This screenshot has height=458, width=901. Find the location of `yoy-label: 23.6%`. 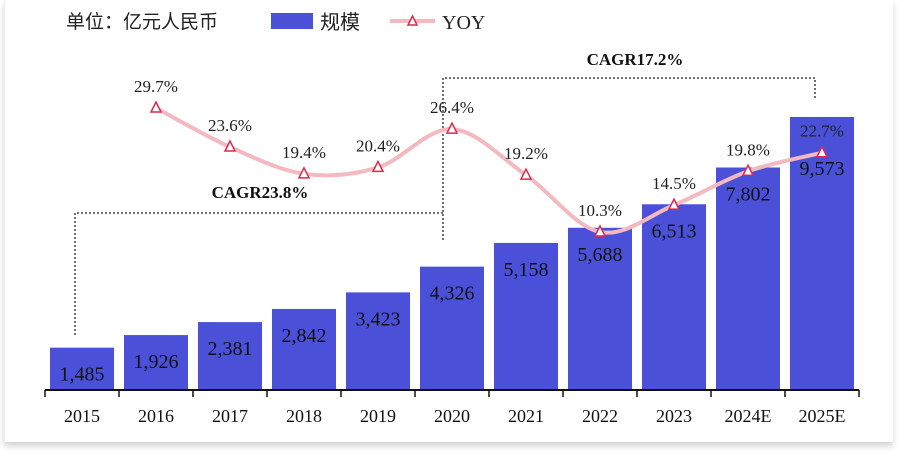

yoy-label: 23.6% is located at coordinates (230, 125).